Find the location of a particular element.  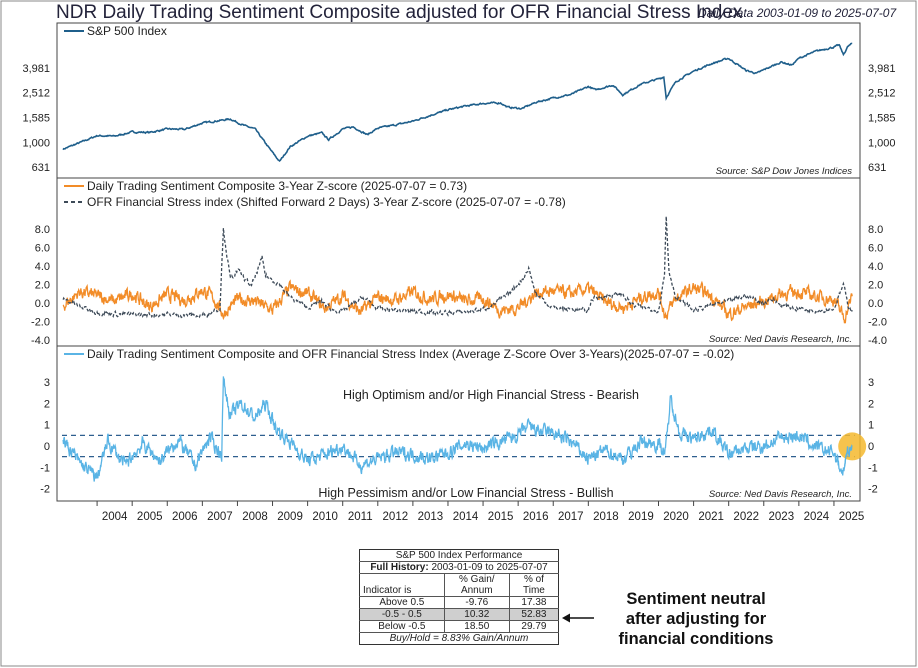

composite-tick-left: 1 is located at coordinates (47, 426).